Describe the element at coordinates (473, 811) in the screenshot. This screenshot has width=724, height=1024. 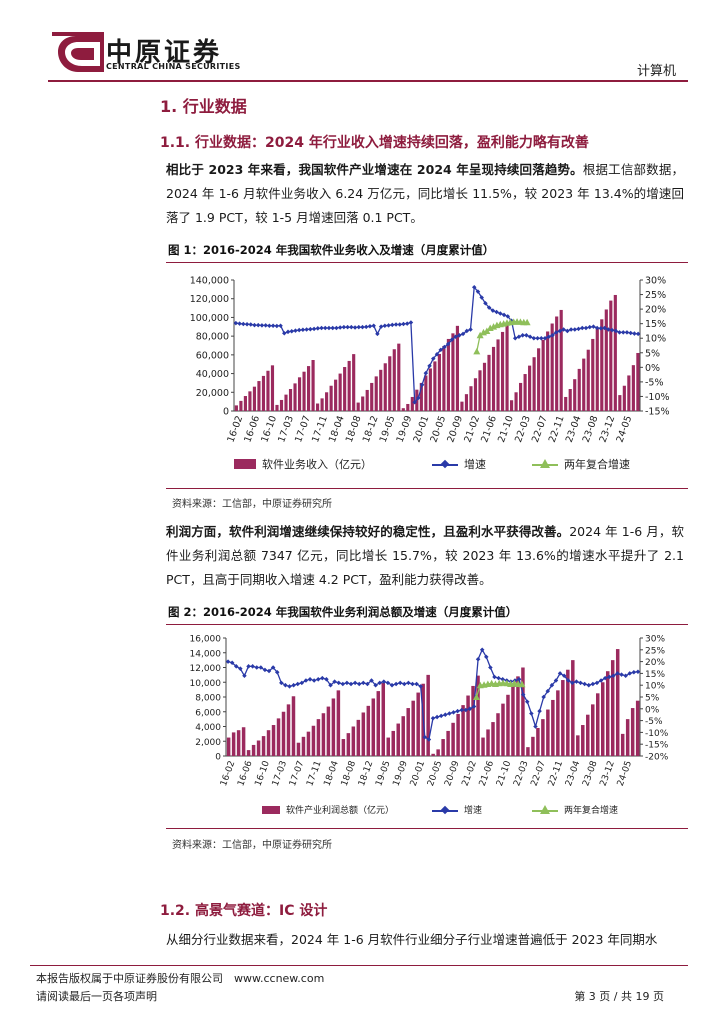
I see `figure2-legend-line-label: 增速` at that location.